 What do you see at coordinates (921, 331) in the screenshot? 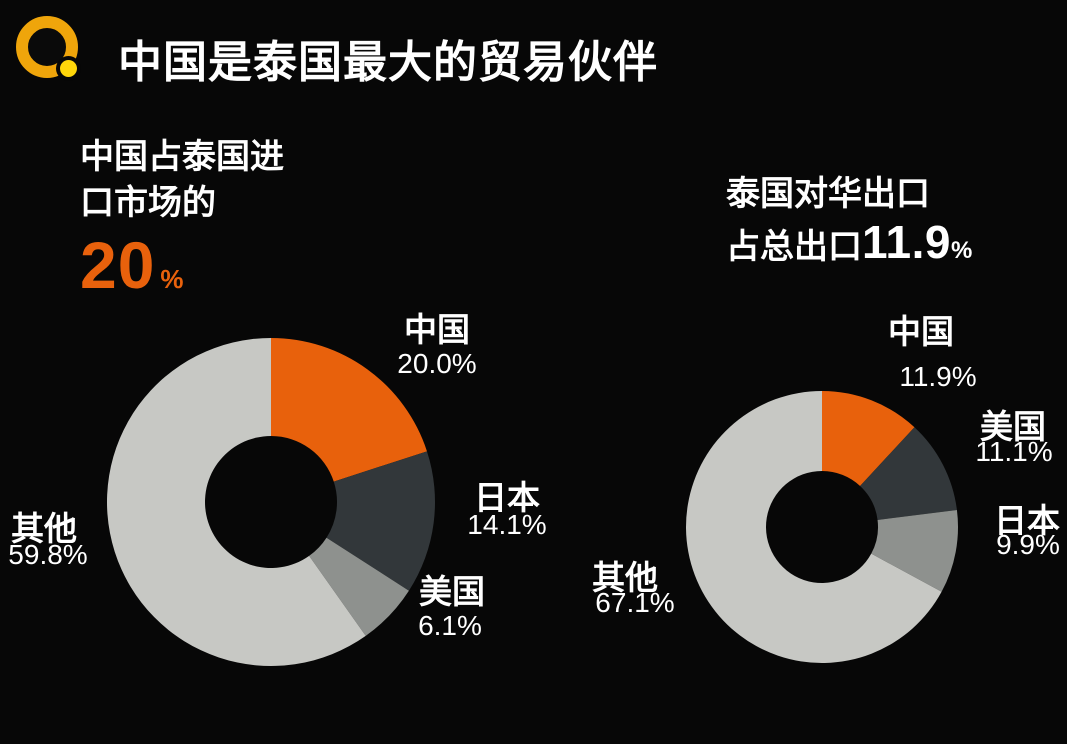
I see `exports-label-china: 中国` at bounding box center [921, 331].